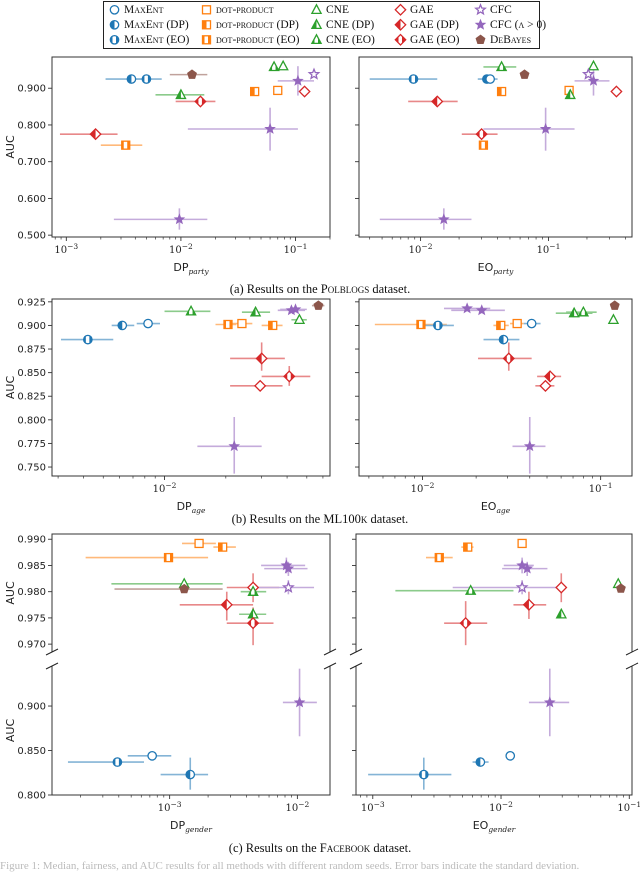  Describe the element at coordinates (31, 302) in the screenshot. I see `y-tick-label: 0.925` at that location.